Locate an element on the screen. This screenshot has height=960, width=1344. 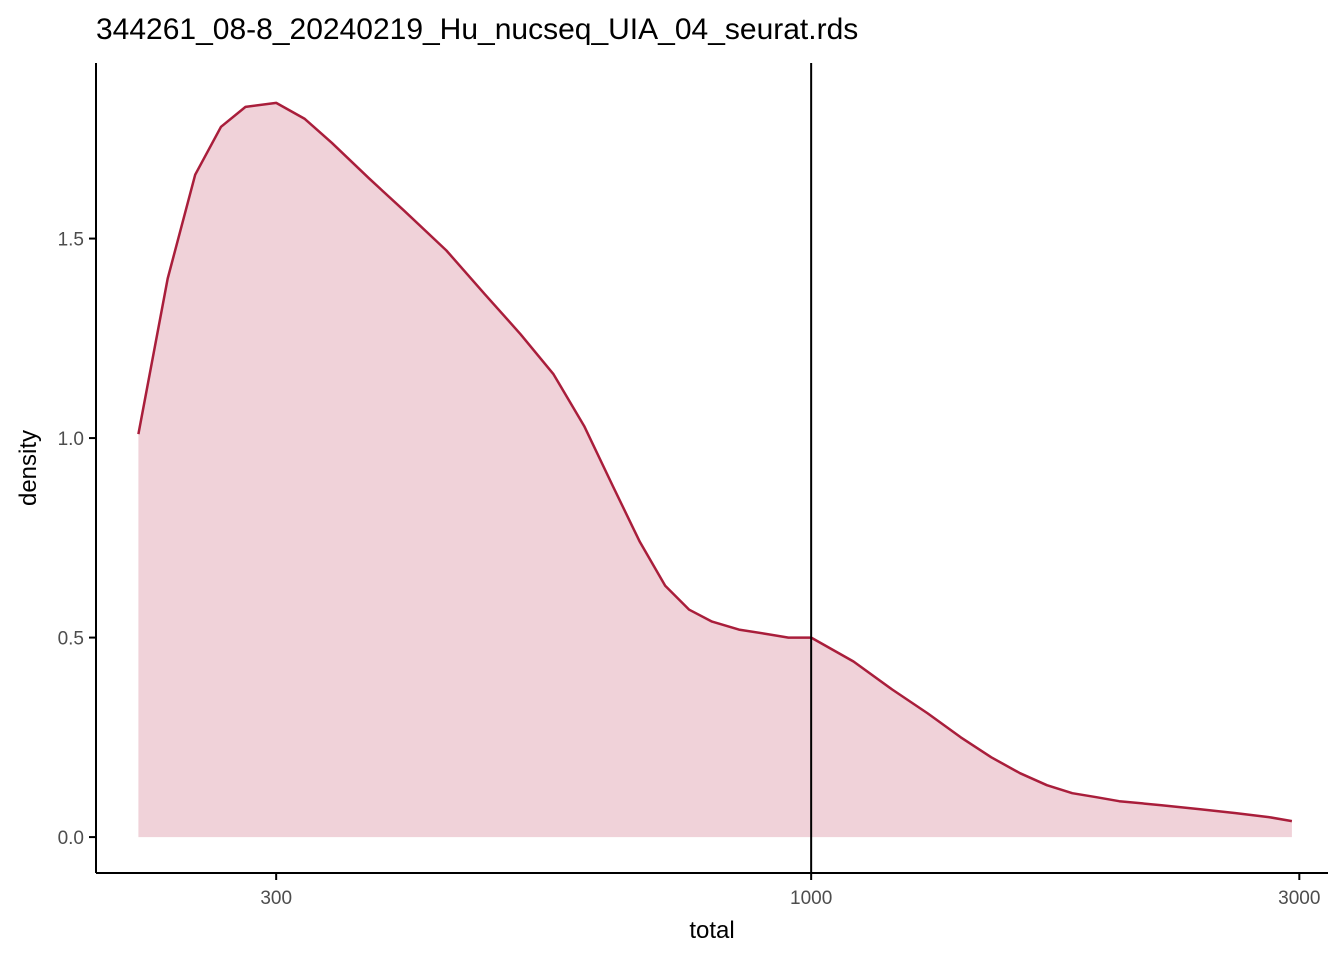
y-axis-title: density is located at coordinates (28, 468).